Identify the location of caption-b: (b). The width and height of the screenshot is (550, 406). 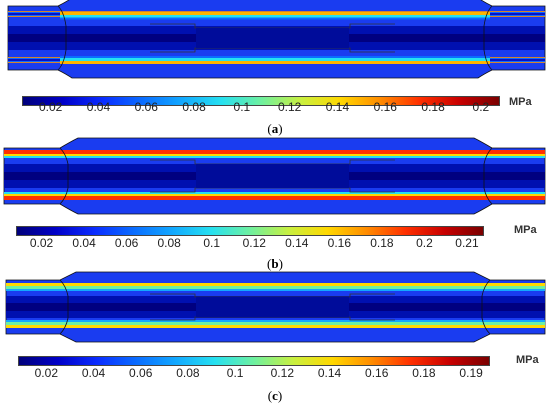
(275, 263).